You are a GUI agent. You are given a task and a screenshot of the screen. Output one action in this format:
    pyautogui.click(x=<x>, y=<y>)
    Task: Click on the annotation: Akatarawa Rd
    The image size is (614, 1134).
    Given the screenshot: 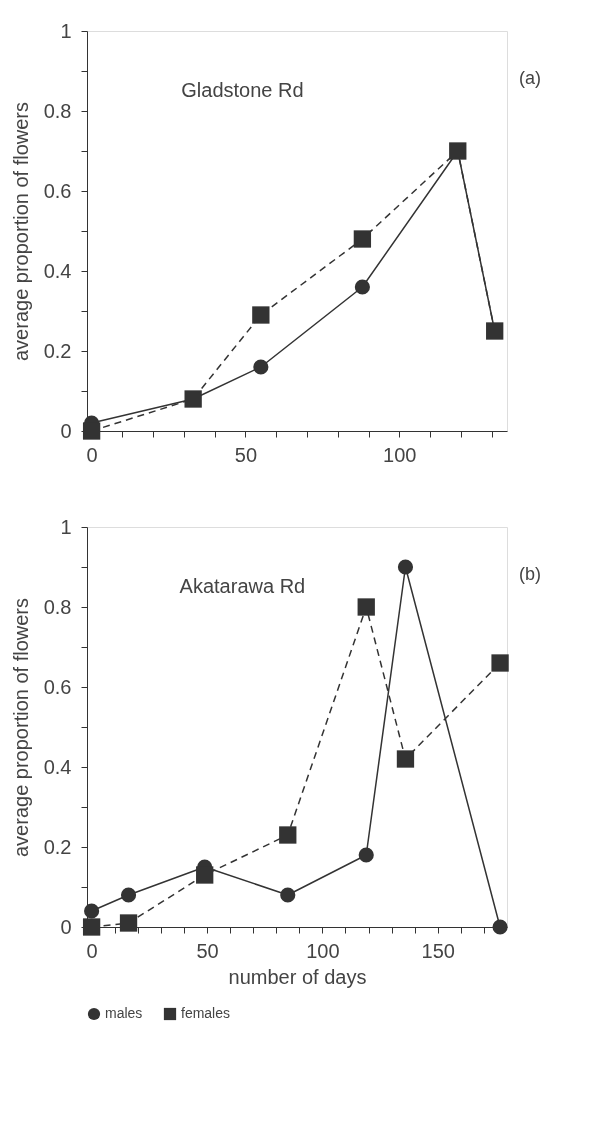 What is the action you would take?
    pyautogui.click(x=242, y=586)
    